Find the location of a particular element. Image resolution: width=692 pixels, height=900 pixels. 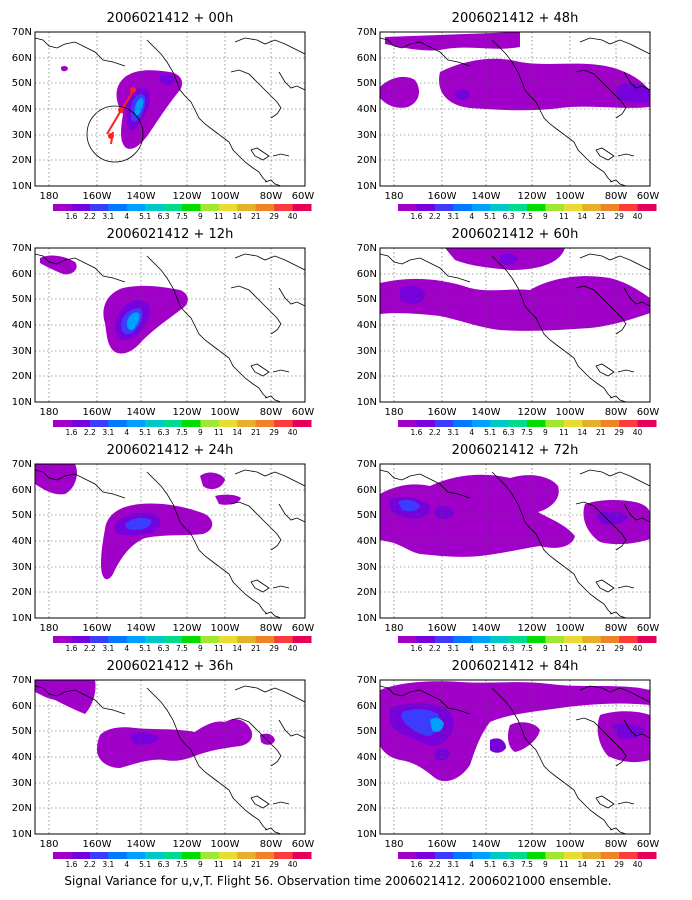

map-border is located at coordinates (170, 757).